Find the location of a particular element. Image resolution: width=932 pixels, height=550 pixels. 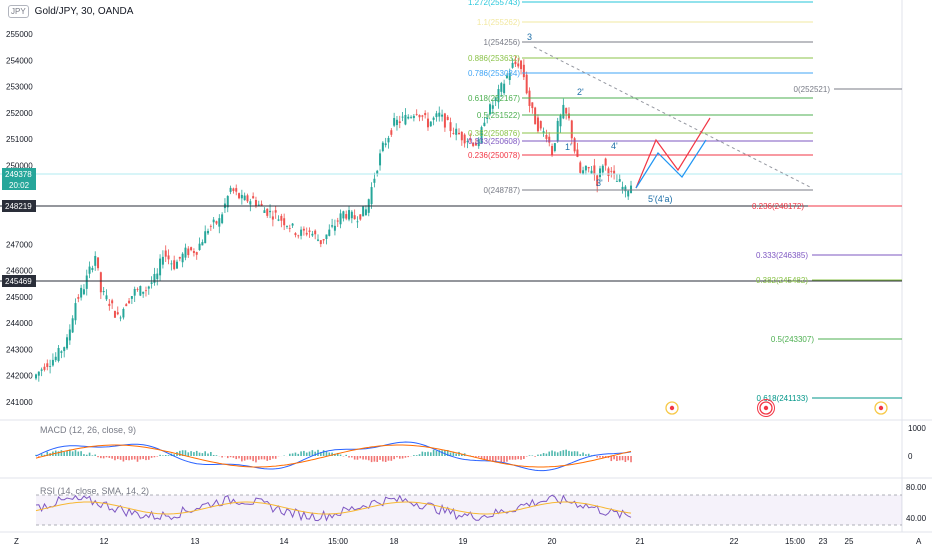

current-price-badge: 249378 20:02 is located at coordinates (19, 179).